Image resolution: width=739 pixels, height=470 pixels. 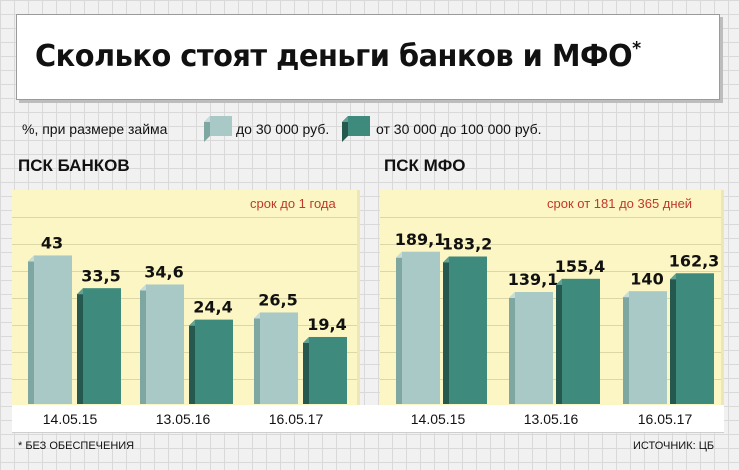 What do you see at coordinates (277, 299) in the screenshot?
I see `bar-value-label-0-2-0: 26,5` at bounding box center [277, 299].